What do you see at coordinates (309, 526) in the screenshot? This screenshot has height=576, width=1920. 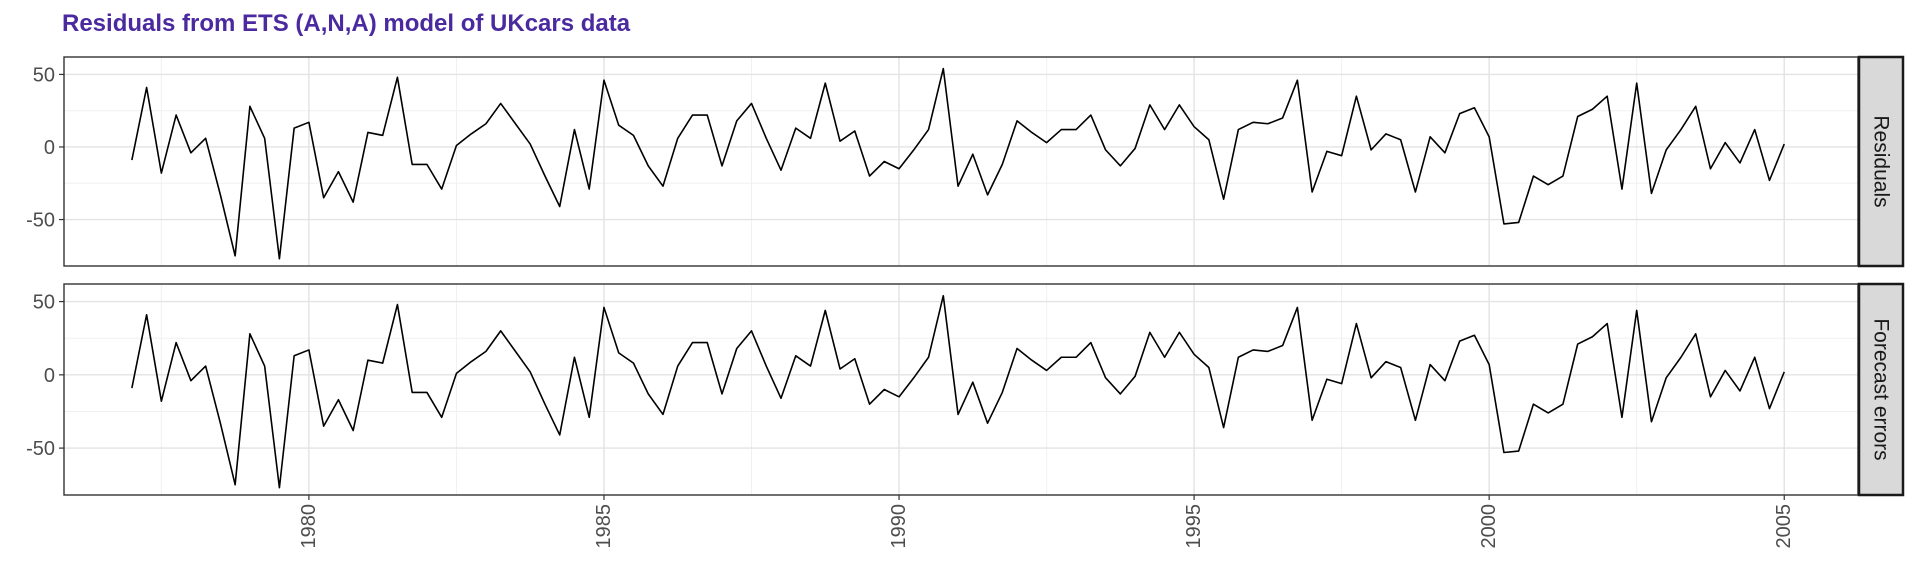 I see `x-tick-label: 1980` at bounding box center [309, 526].